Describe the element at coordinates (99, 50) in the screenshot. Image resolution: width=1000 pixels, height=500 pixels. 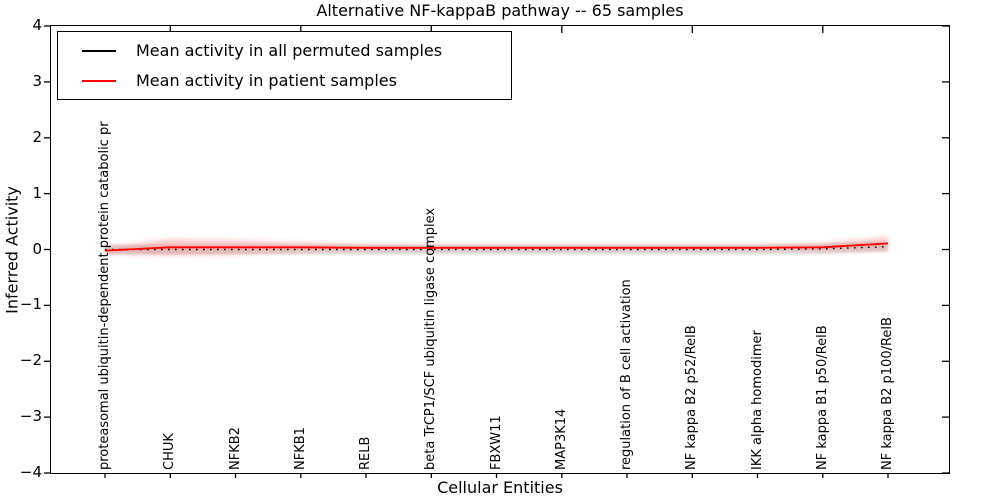
I see `legend-line-permuted` at that location.